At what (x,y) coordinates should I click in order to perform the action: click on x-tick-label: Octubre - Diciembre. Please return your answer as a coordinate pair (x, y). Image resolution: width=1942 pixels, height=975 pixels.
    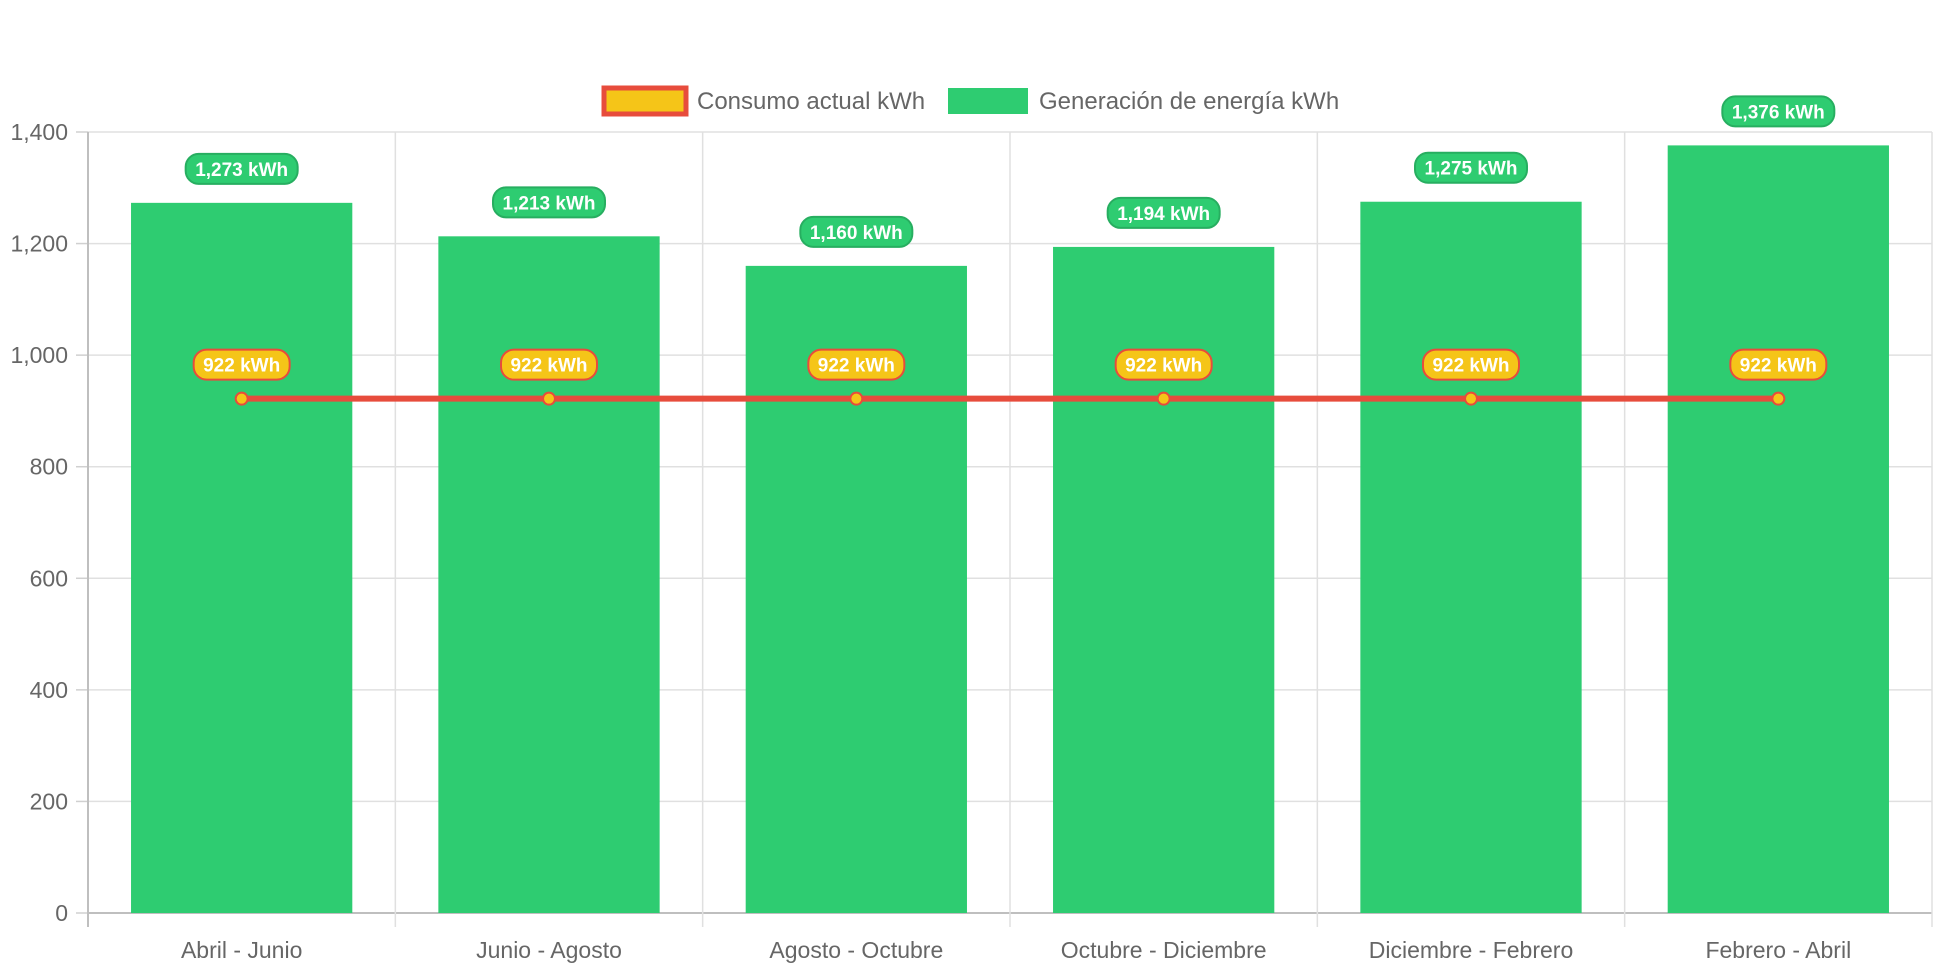
    Looking at the image, I should click on (1164, 950).